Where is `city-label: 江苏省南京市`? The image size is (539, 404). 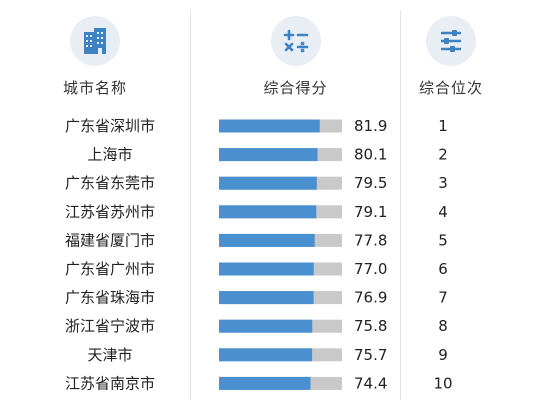 city-label: 江苏省南京市 is located at coordinates (110, 383).